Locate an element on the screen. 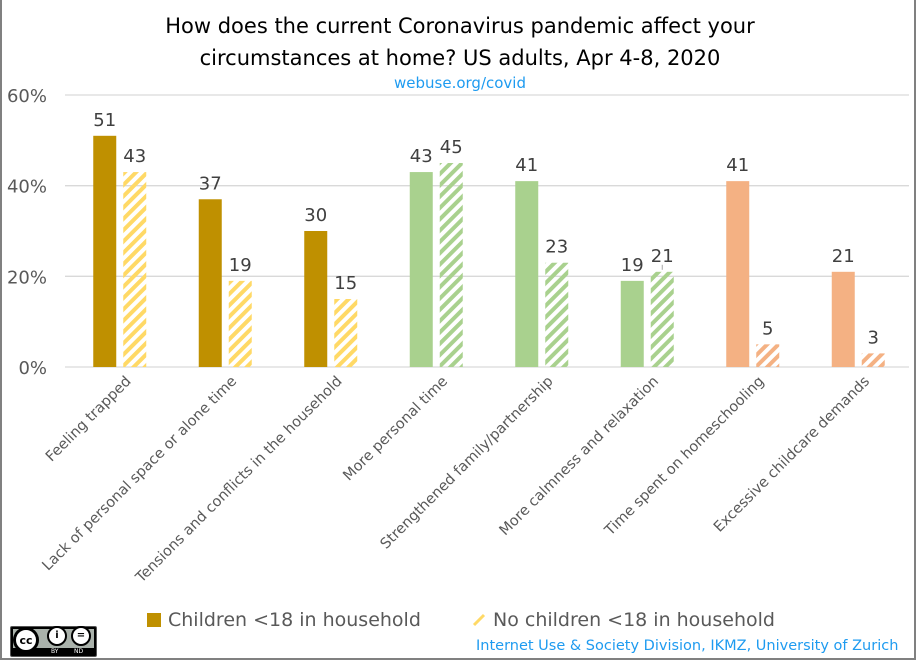 This screenshot has height=664, width=920. legend-item-no-children: No children <18 in household is located at coordinates (623, 620).